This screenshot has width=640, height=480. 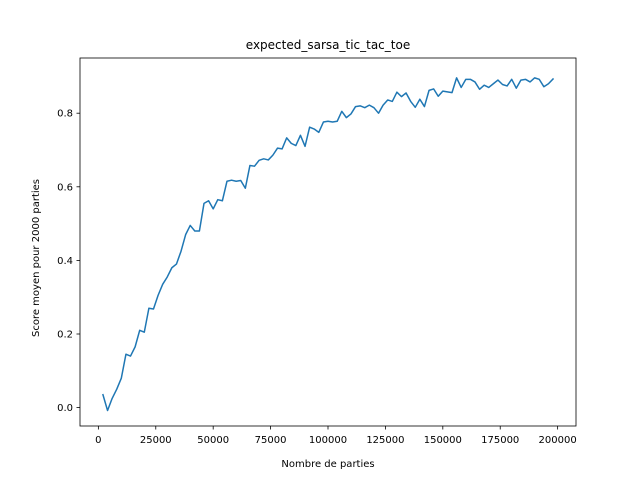 What do you see at coordinates (65, 187) in the screenshot?
I see `y-tick-label: 0.6` at bounding box center [65, 187].